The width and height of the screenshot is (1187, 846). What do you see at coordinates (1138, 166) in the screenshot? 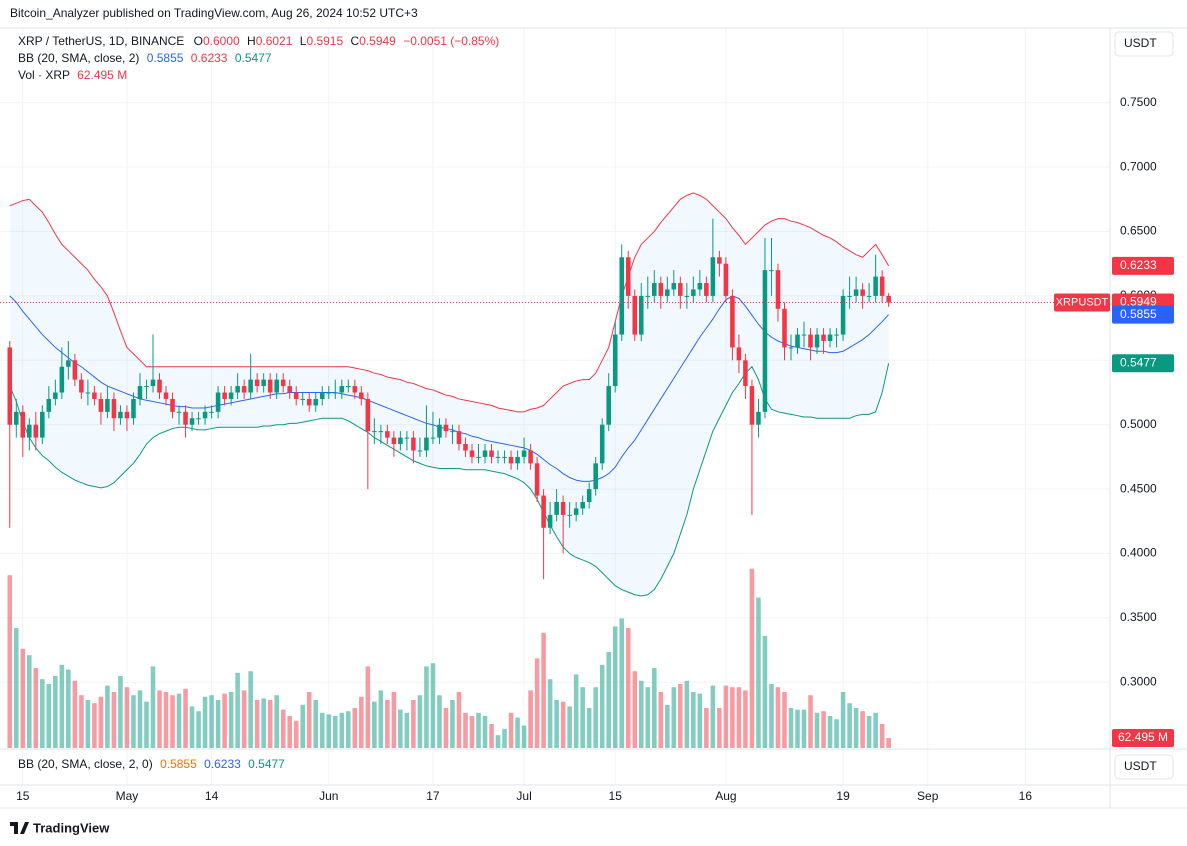
I see `y-tick-label: 0.7000` at bounding box center [1138, 166].